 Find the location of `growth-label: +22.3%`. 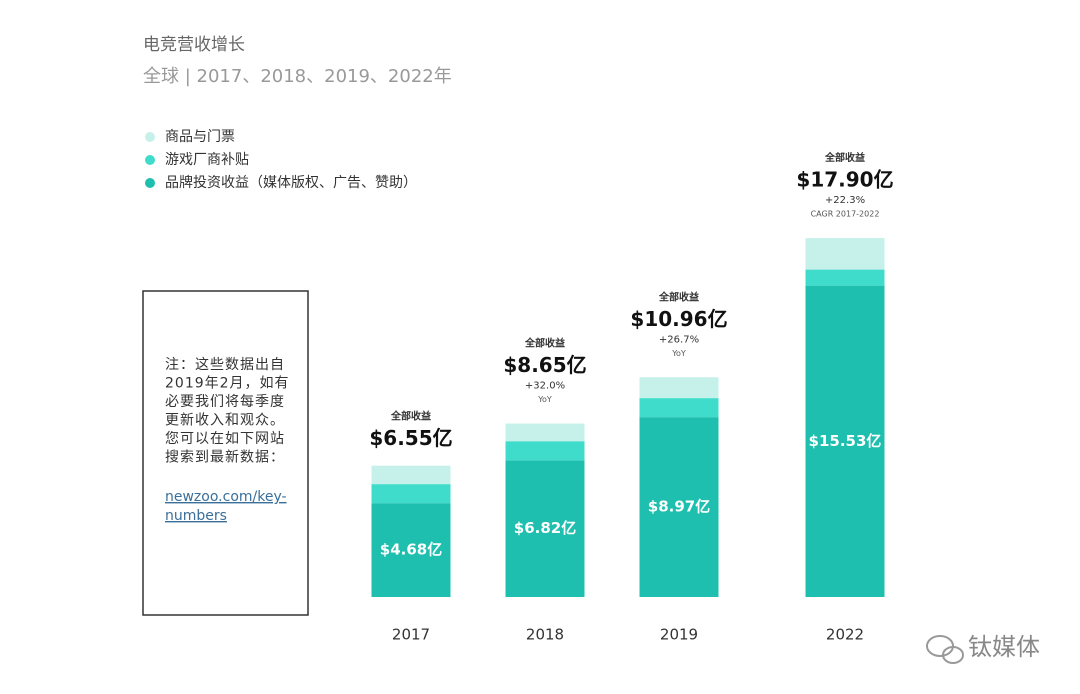

growth-label: +22.3% is located at coordinates (845, 200).